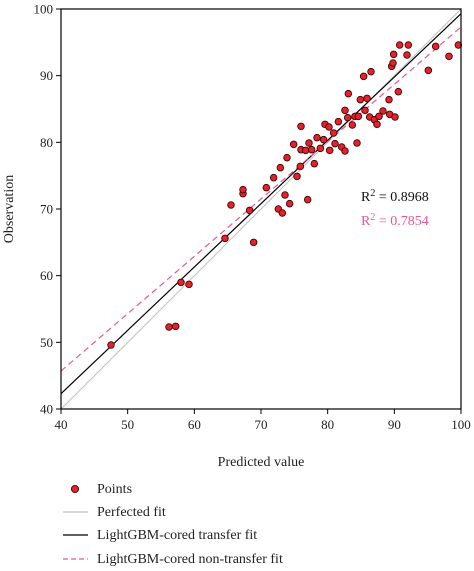 The image size is (474, 571). I want to click on y-tick-label: 60, so click(46, 275).